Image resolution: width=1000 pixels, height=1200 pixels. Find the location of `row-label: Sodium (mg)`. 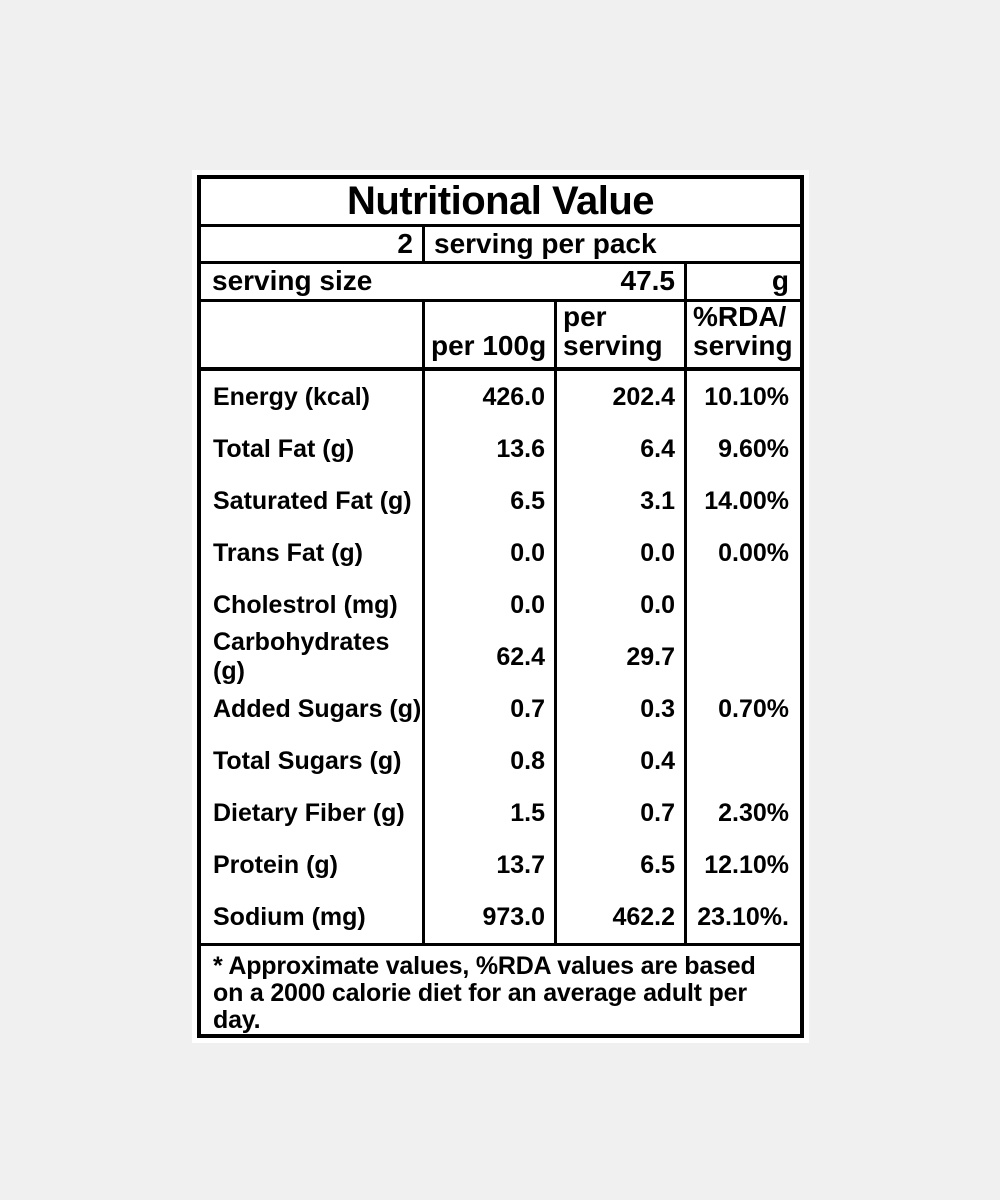

row-label: Sodium (mg) is located at coordinates (313, 917).